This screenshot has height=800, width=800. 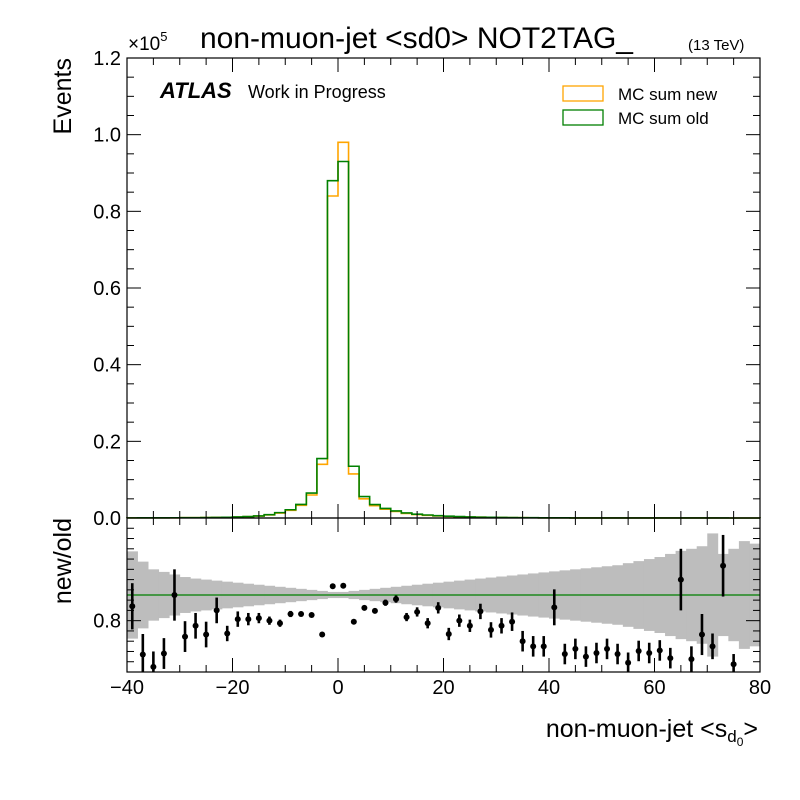 What do you see at coordinates (127, 688) in the screenshot?
I see `x-tick-label: −40` at bounding box center [127, 688].